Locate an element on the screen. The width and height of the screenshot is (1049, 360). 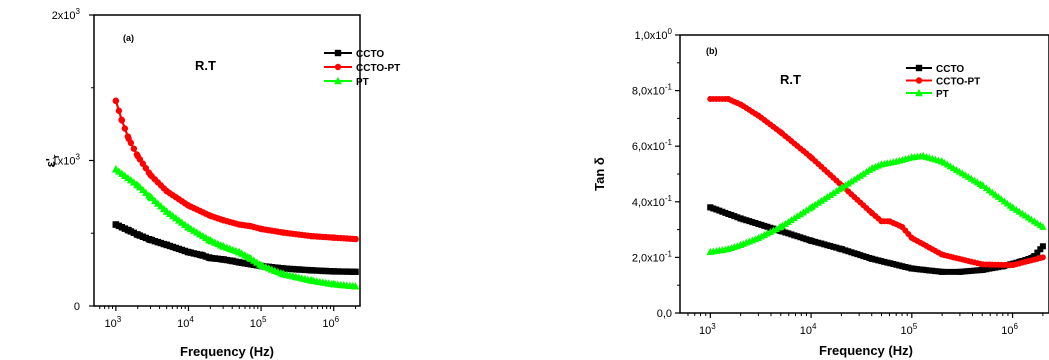
series-markers is located at coordinates (234, 170).